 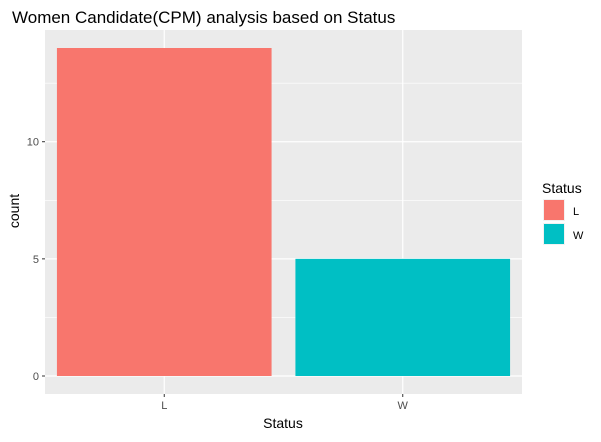 I want to click on x-tick-label: W, so click(x=403, y=406).